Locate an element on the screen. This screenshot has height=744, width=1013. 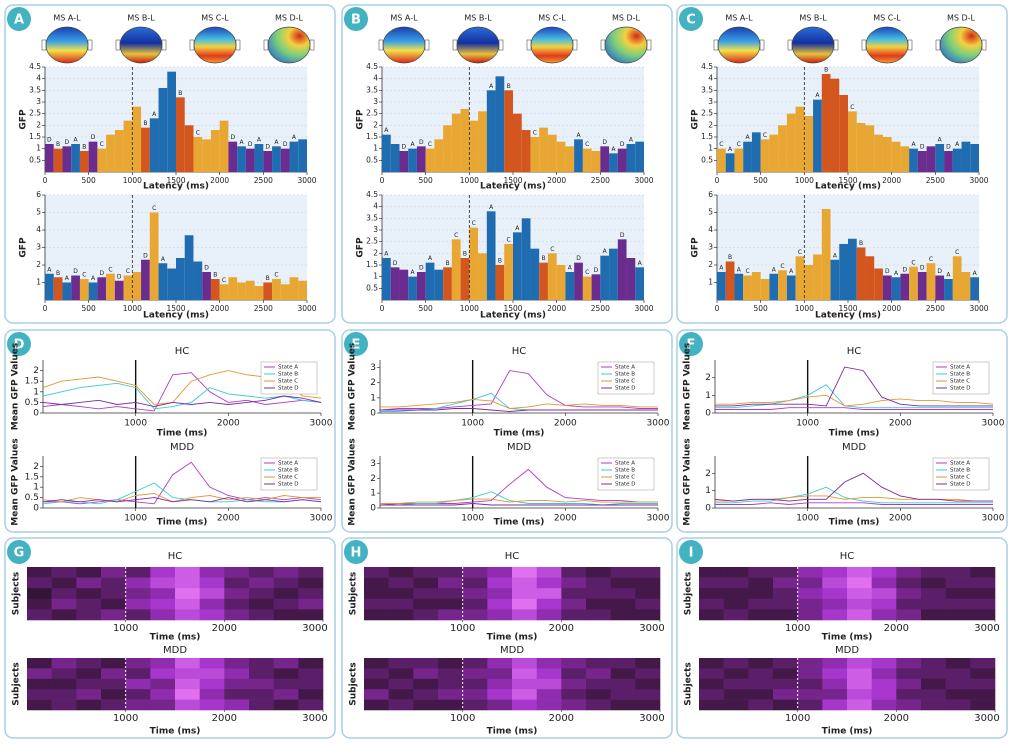
legend-label: State A is located at coordinates (288, 464).